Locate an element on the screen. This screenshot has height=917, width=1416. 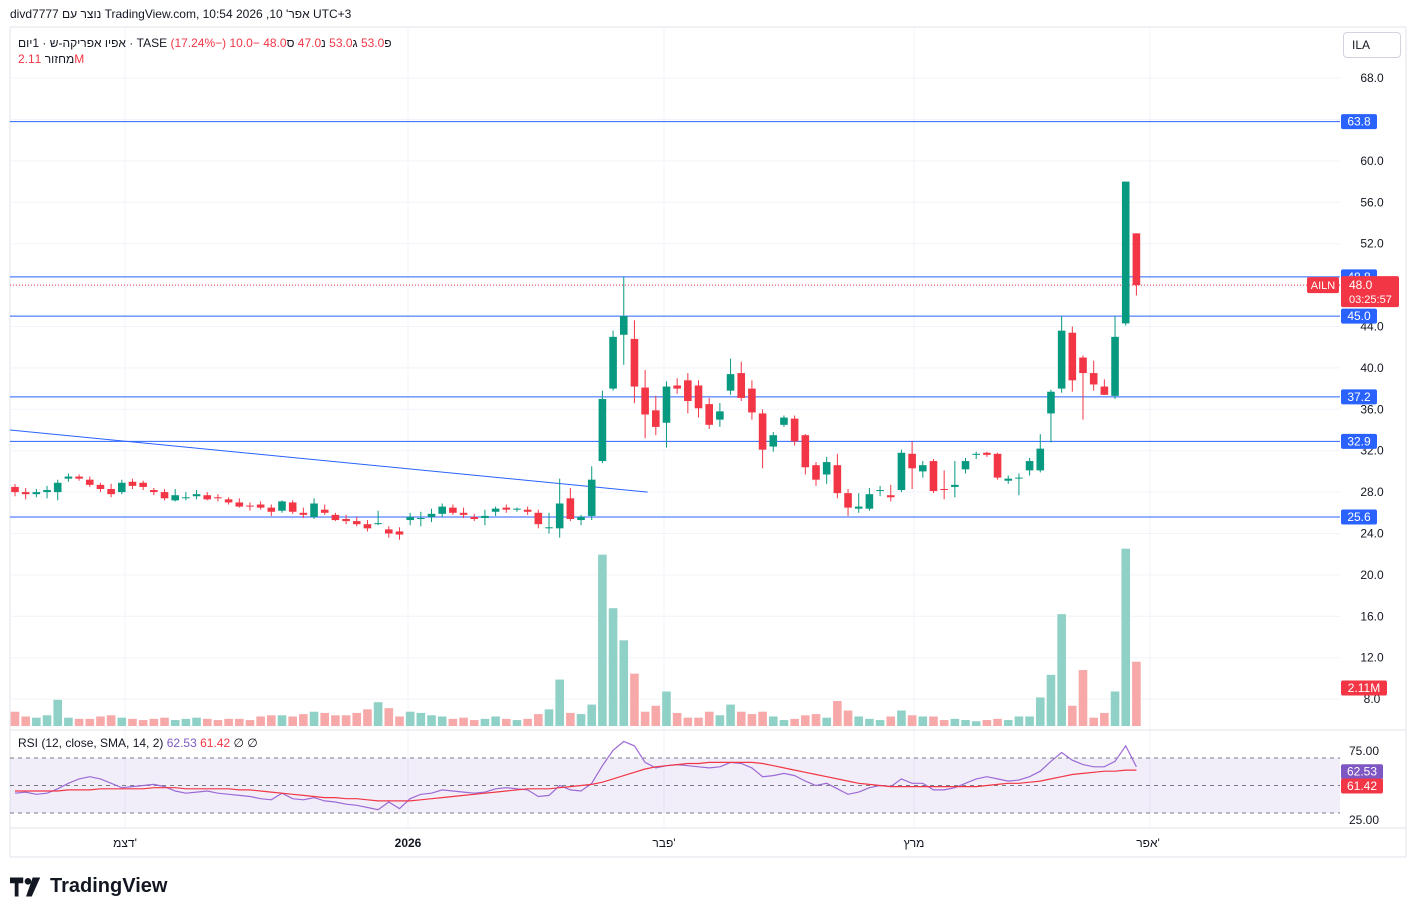
rsi-tick-label: 25.00 is located at coordinates (1364, 820).